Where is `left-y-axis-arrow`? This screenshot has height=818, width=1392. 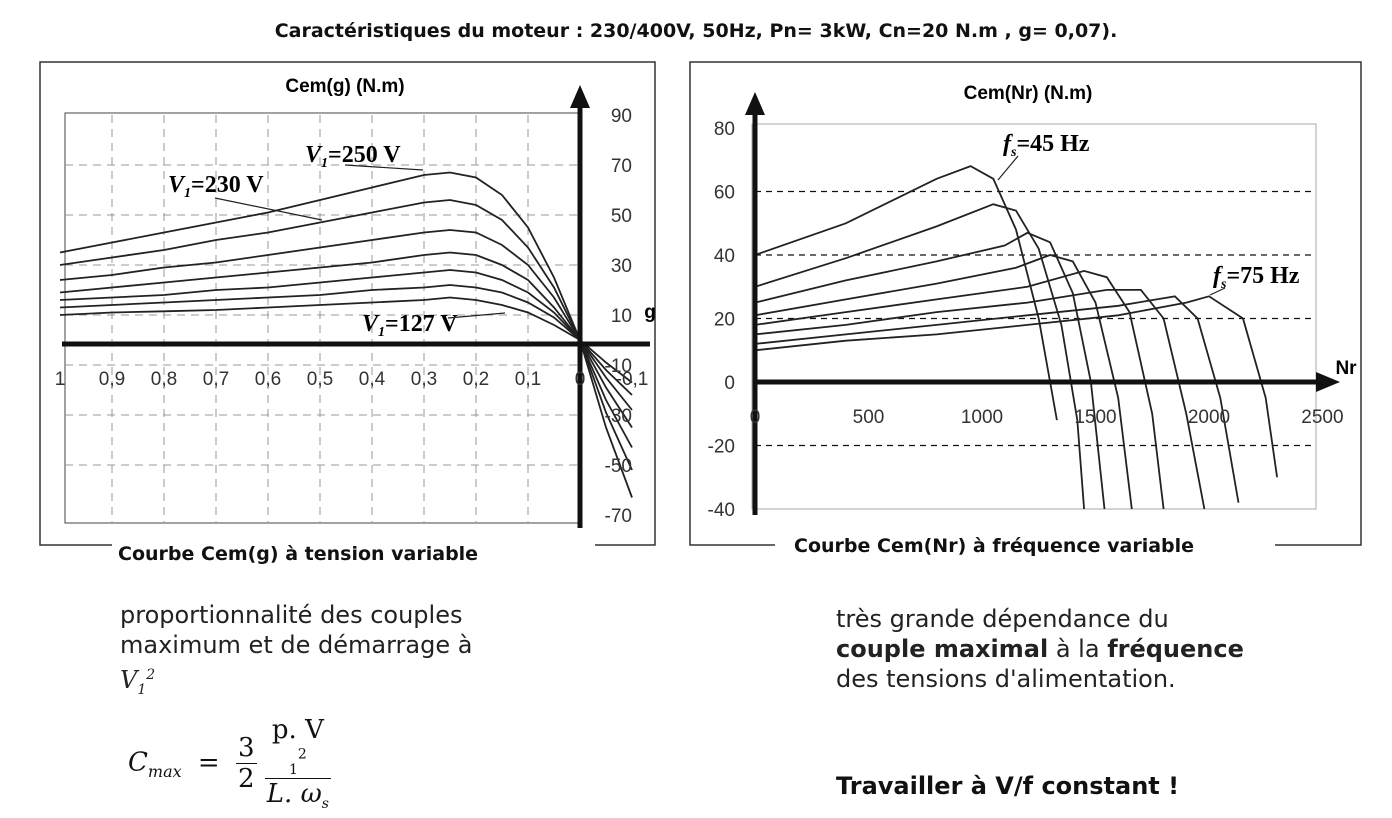
left-y-axis-arrow is located at coordinates (580, 96).